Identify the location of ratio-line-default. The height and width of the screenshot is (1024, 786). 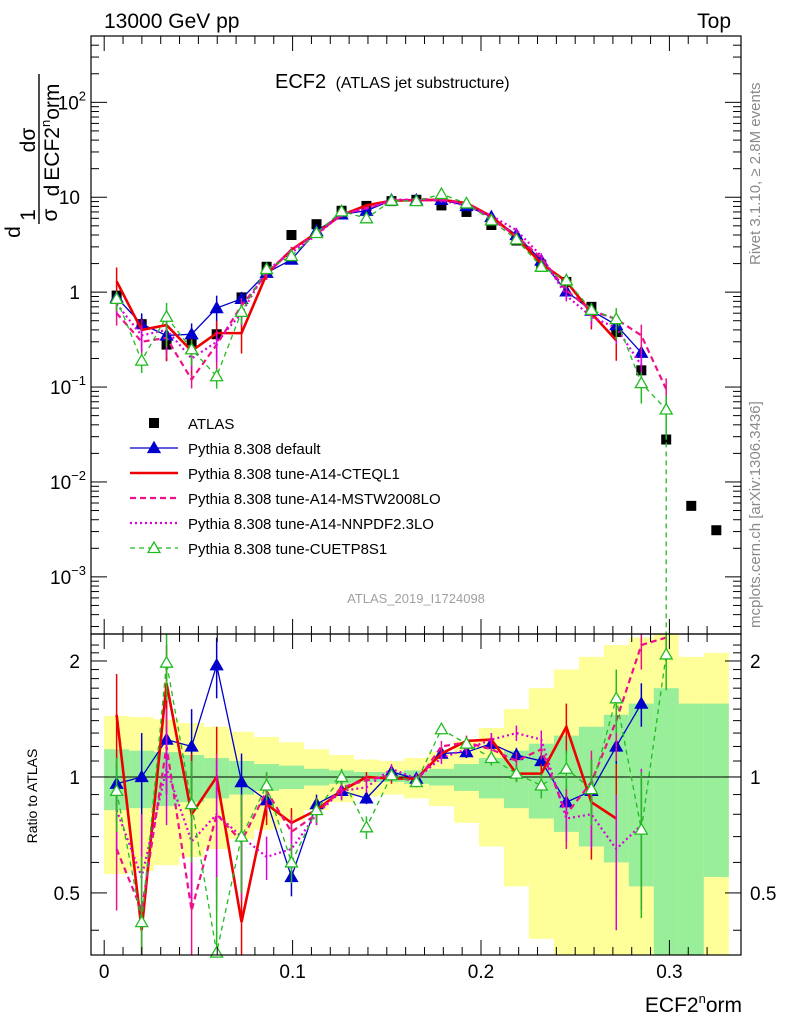
(379, 771).